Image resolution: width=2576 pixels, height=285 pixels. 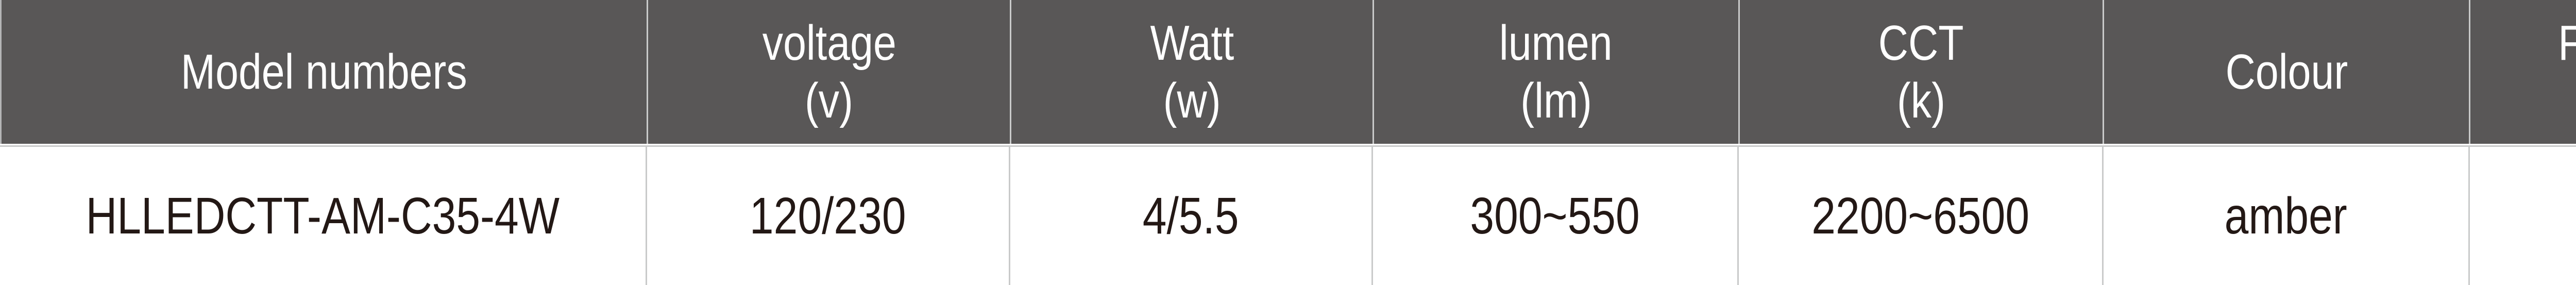 I want to click on data-cell-watt: 4/5.5, so click(x=1190, y=216).